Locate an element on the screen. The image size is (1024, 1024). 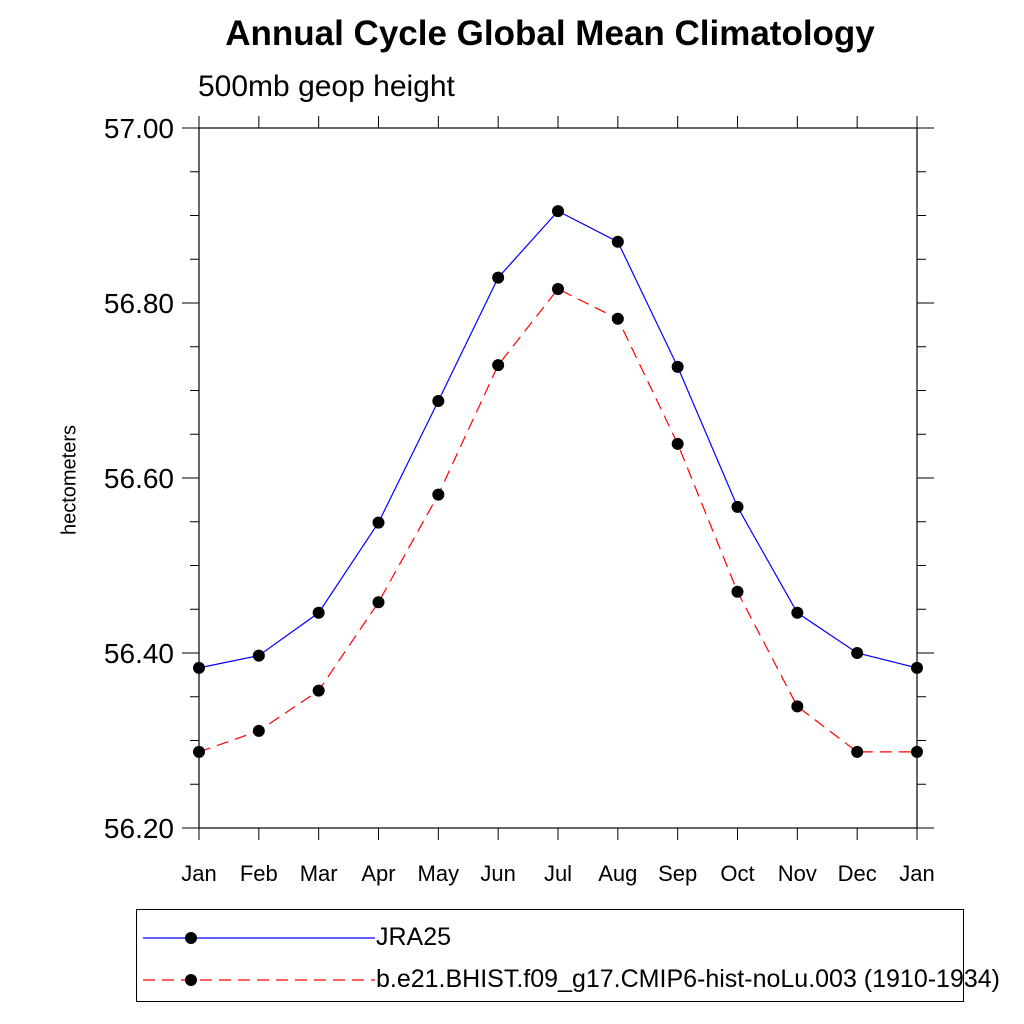
x-tick-labels: Jan Feb Mar Apr May Jun Jul Aug Sep Oct Nov Dec Jan is located at coordinates (557, 873).